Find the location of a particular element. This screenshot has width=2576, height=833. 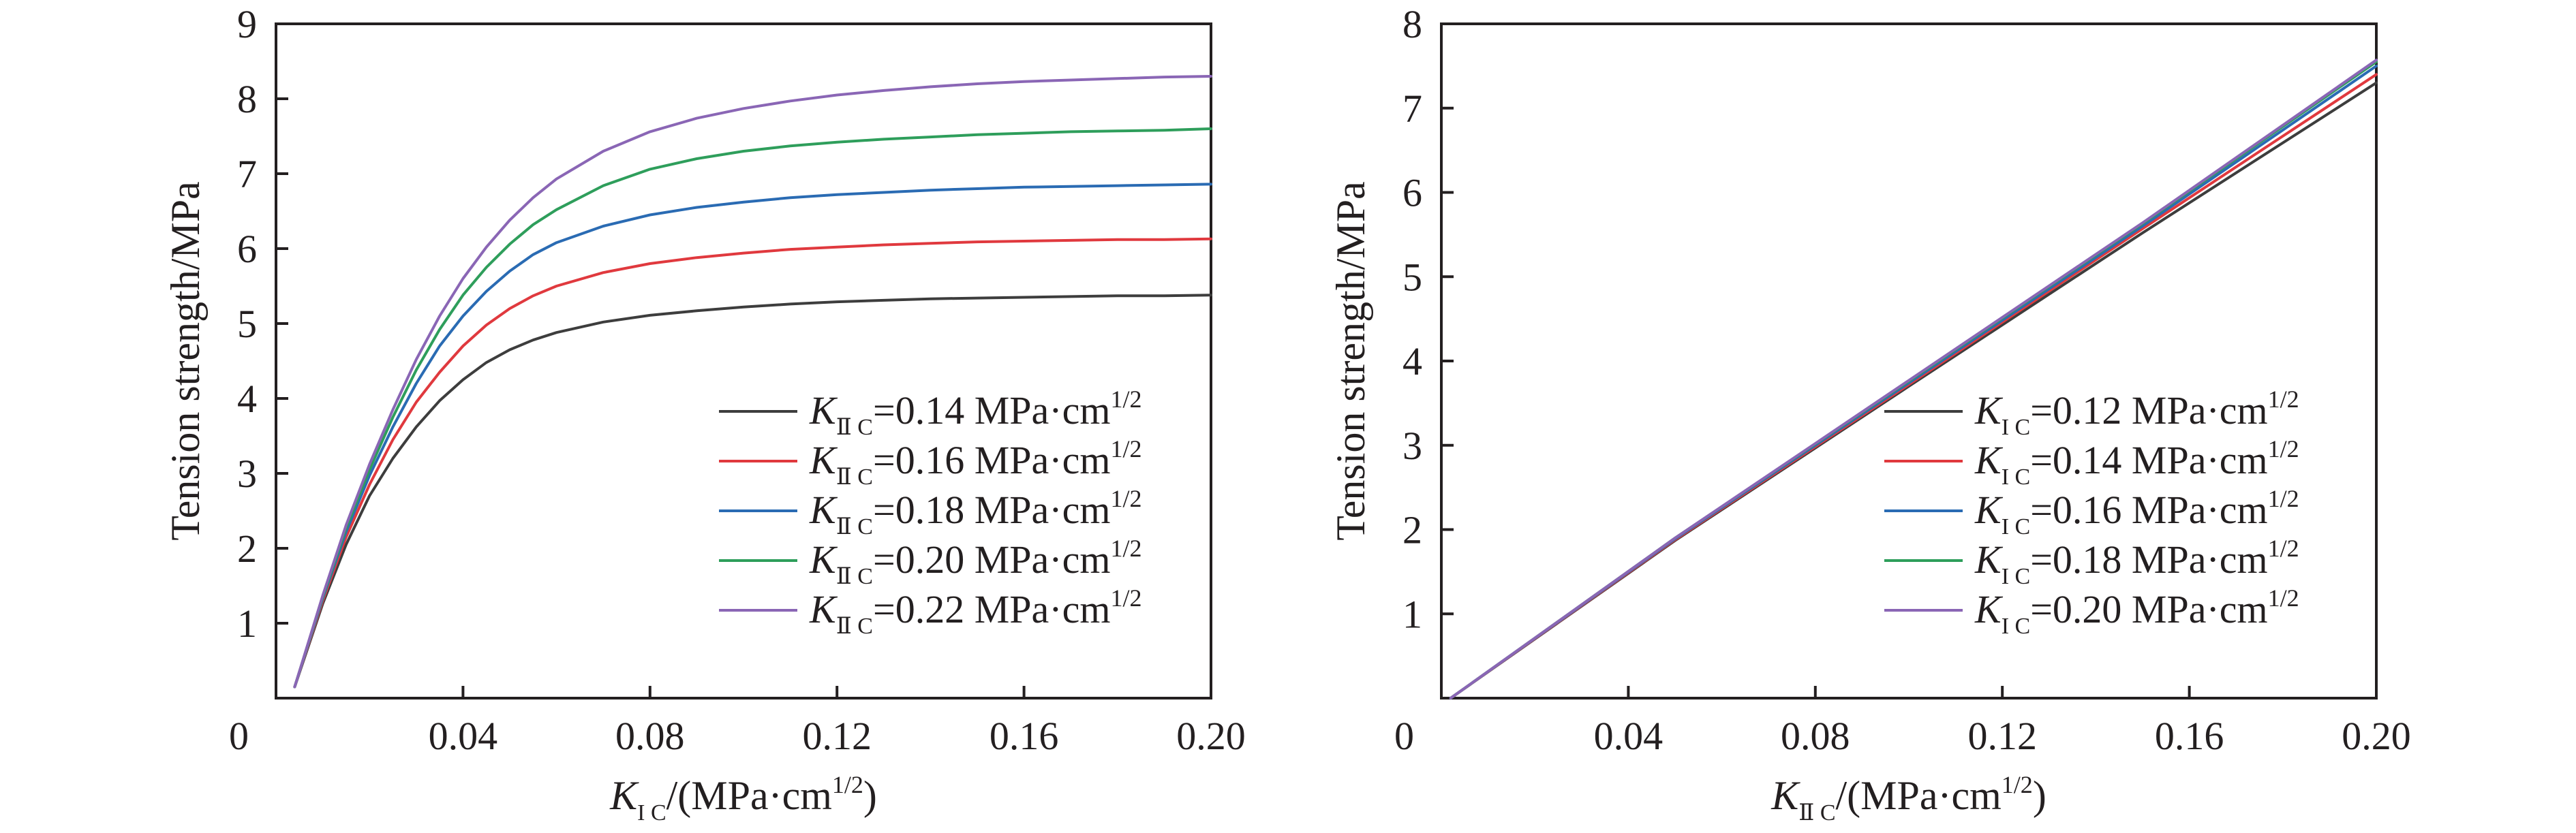

legend-value: =0.22 is located at coordinates (918, 609).